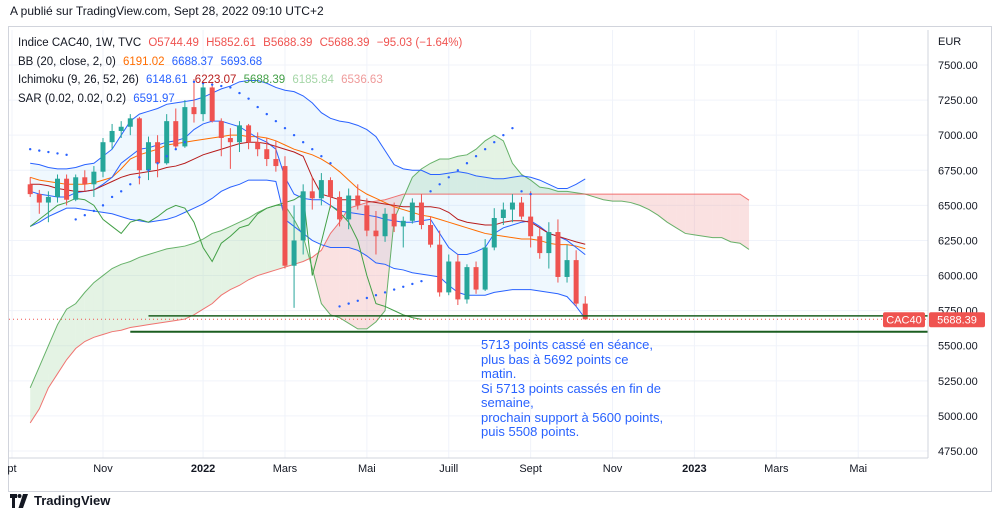  What do you see at coordinates (958, 277) in the screenshot?
I see `y-tick-label: 6000.00` at bounding box center [958, 277].